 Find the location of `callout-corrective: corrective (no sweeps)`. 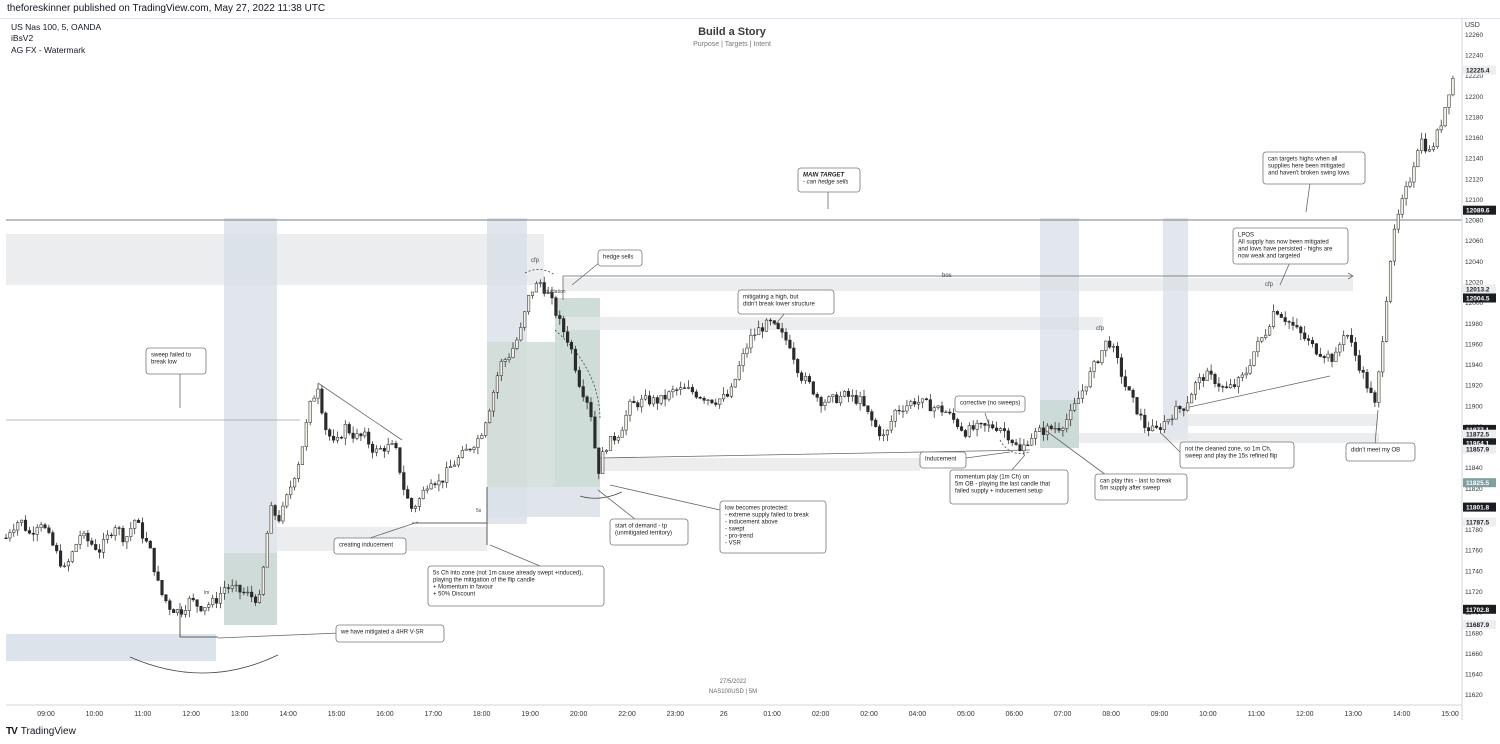

callout-corrective: corrective (no sweeps) is located at coordinates (990, 404).